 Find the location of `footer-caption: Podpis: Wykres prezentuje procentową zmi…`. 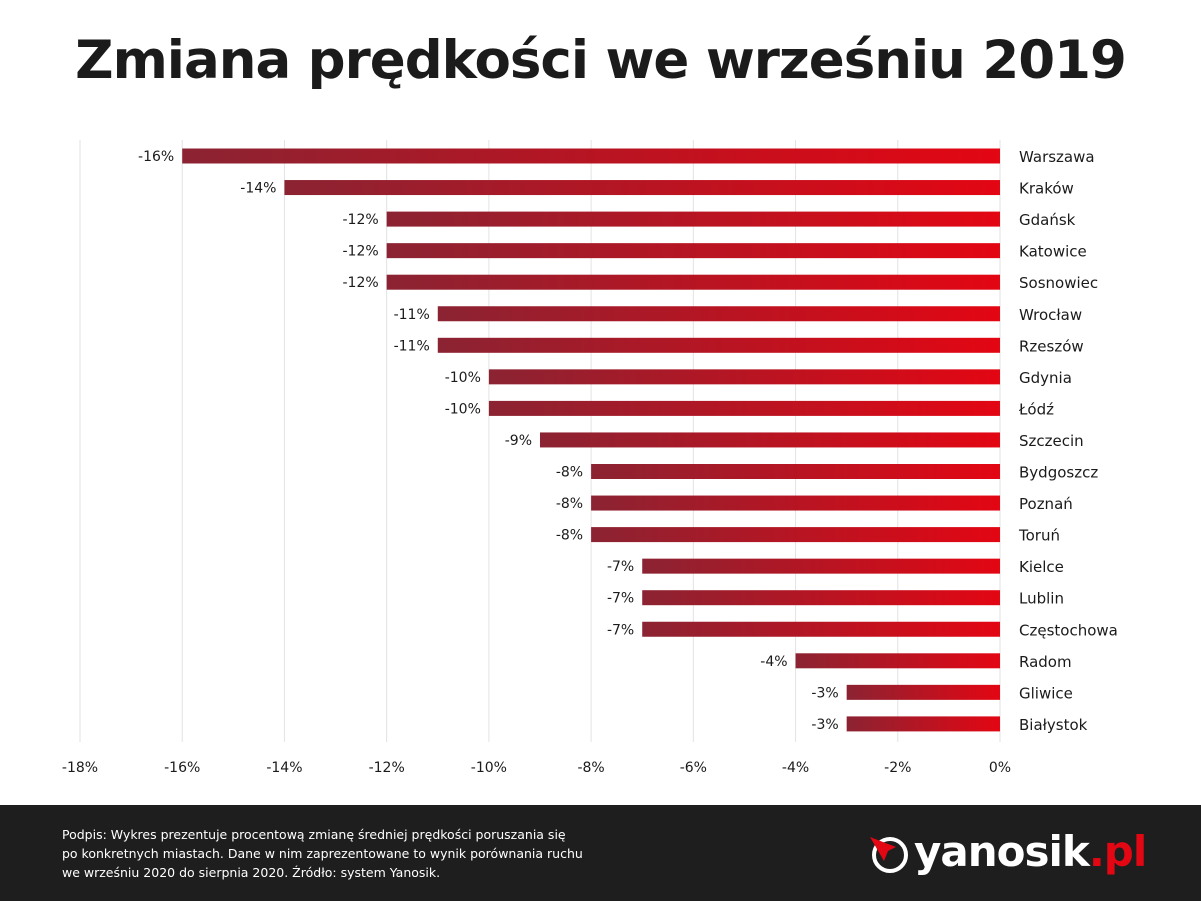

footer-caption: Podpis: Wykres prezentuje procentową zmi… is located at coordinates (362, 853).